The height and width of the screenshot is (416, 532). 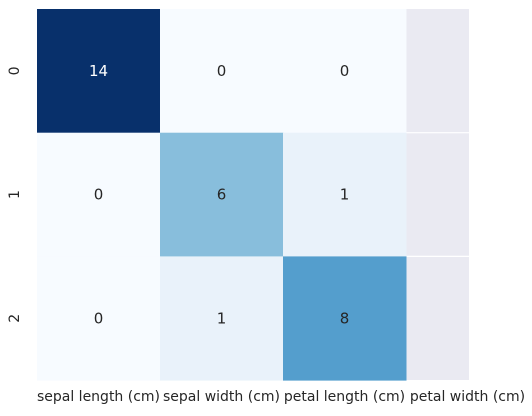 I want to click on heatmap-cell-r2-c0, so click(x=99, y=318).